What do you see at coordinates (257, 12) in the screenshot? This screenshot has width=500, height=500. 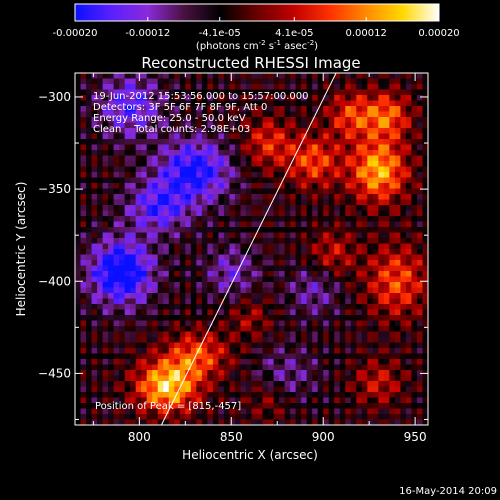 I see `colorbar-frame` at bounding box center [257, 12].